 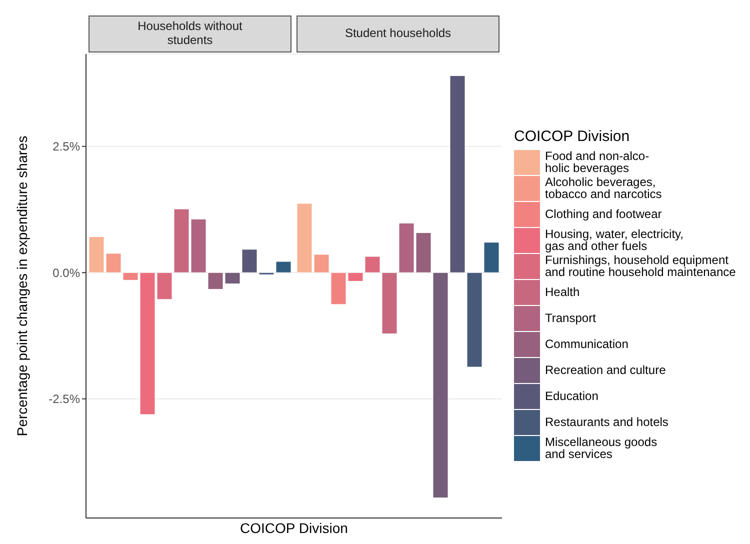 What do you see at coordinates (22, 286) in the screenshot?
I see `y-axis-title: Percentage point changes in expenditure shares` at bounding box center [22, 286].